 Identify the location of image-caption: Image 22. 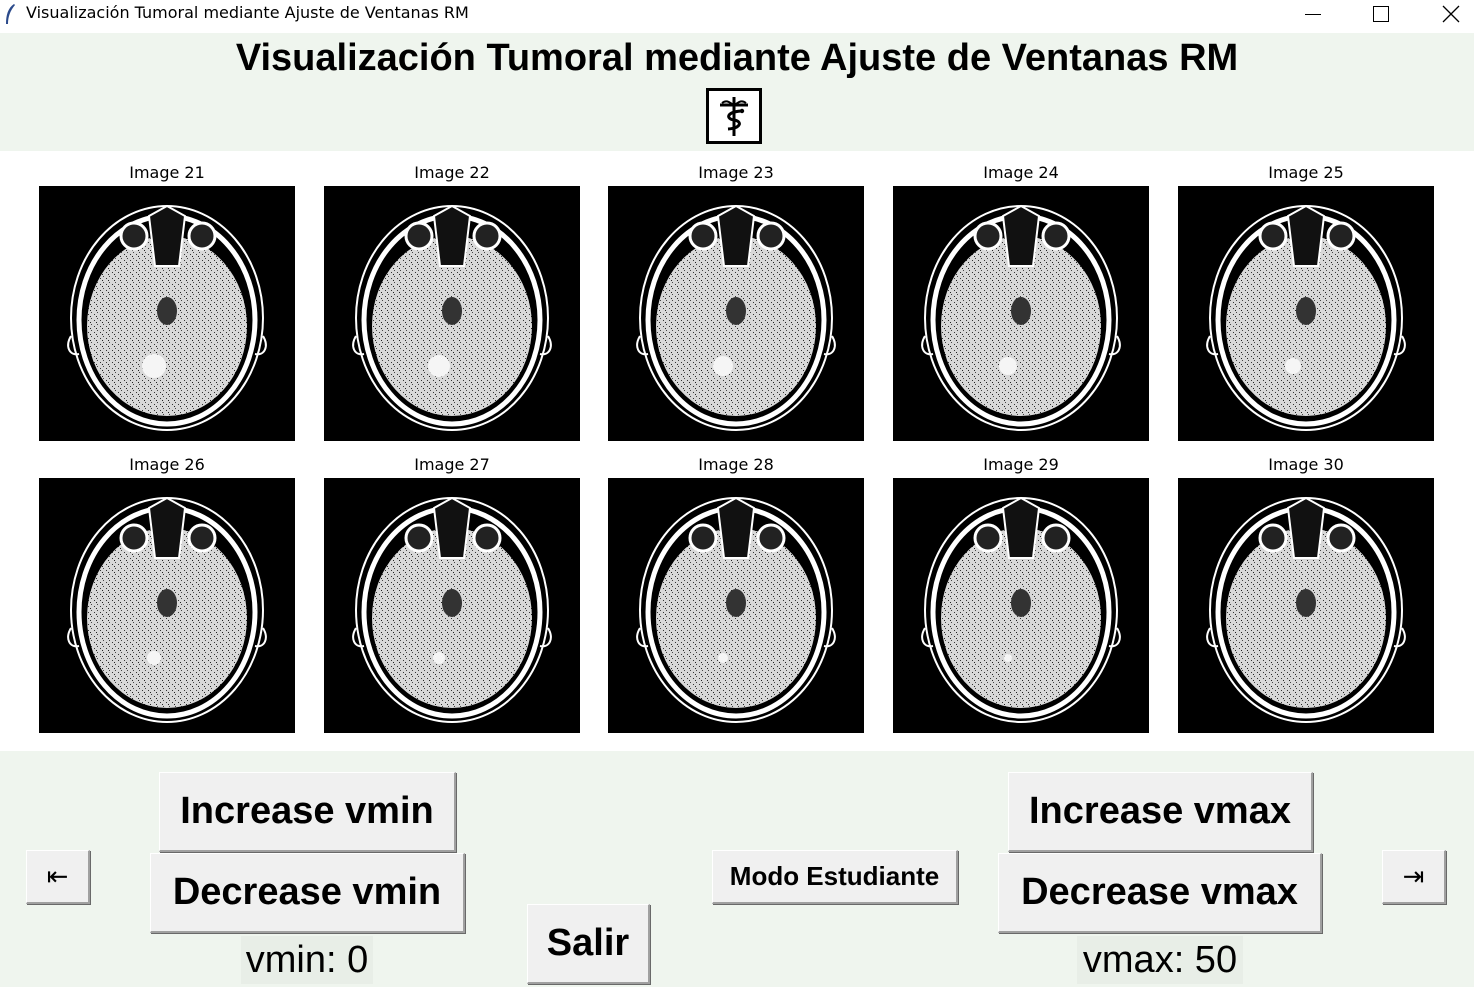
(452, 172).